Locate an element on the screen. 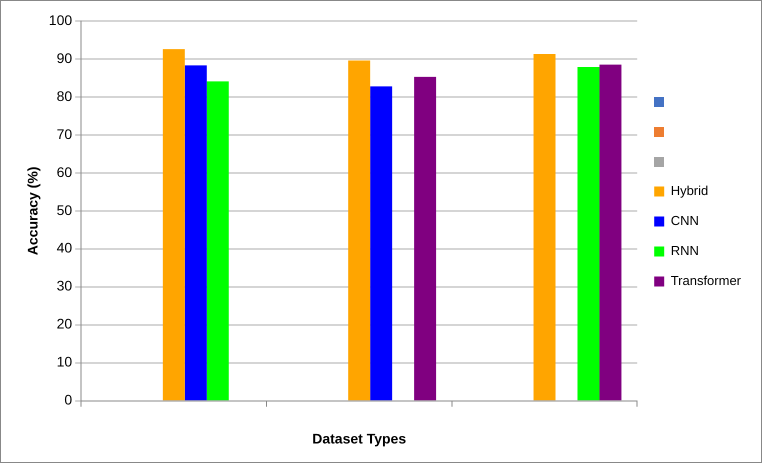  y-tick-label: 70 is located at coordinates (64, 134).